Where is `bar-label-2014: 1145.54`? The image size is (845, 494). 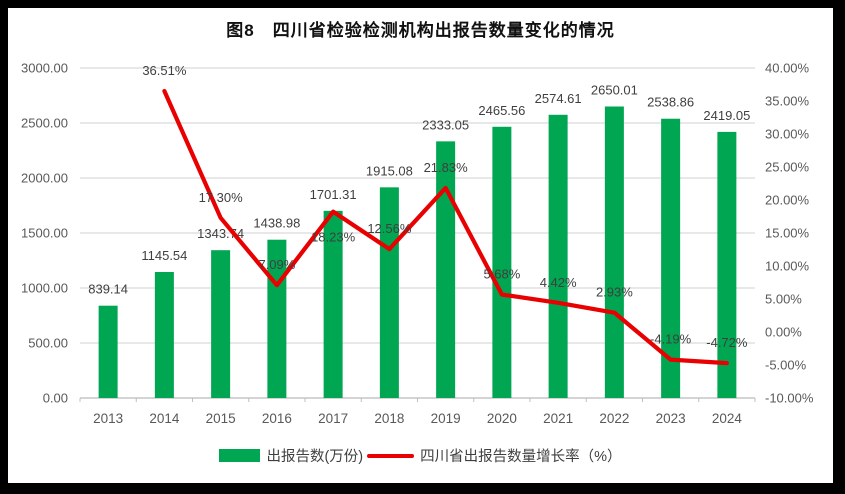 bar-label-2014: 1145.54 is located at coordinates (164, 255).